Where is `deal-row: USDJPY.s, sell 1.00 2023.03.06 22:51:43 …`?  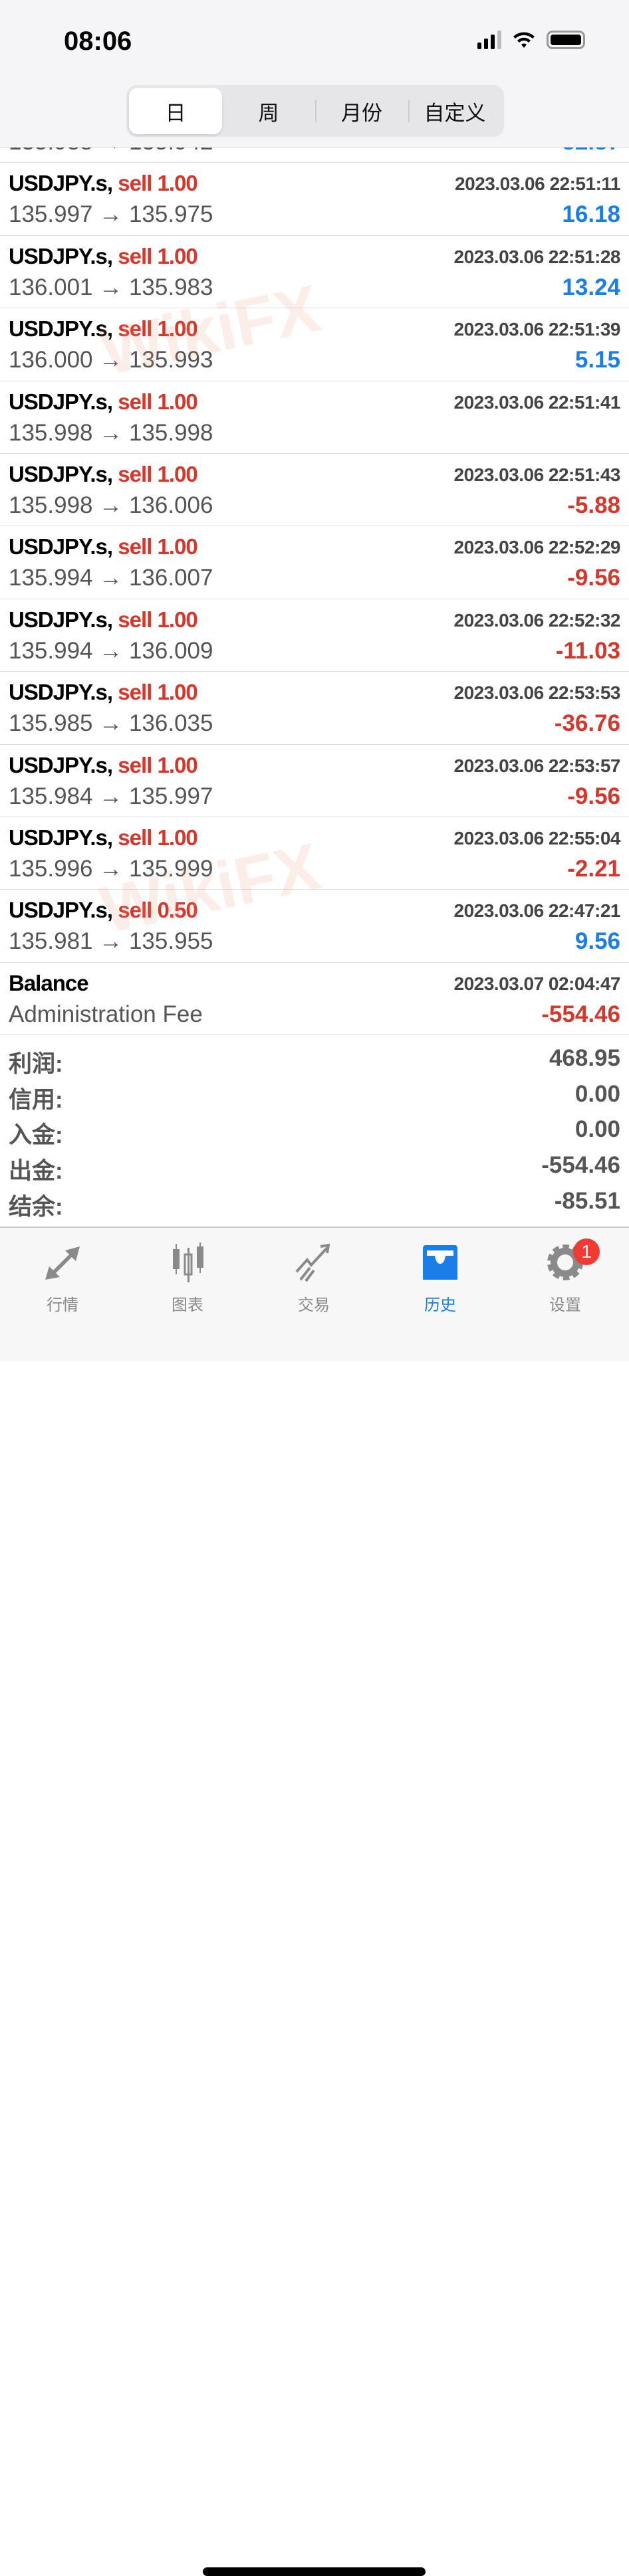
deal-row: USDJPY.s, sell 1.00 2023.03.06 22:51:43 … is located at coordinates (314, 491).